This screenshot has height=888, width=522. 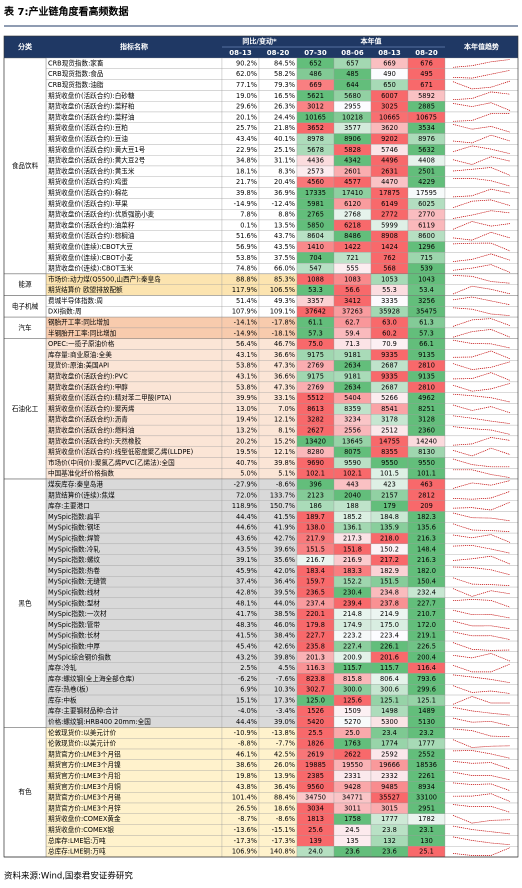 I want to click on cell-value: 4436, so click(x=315, y=161).